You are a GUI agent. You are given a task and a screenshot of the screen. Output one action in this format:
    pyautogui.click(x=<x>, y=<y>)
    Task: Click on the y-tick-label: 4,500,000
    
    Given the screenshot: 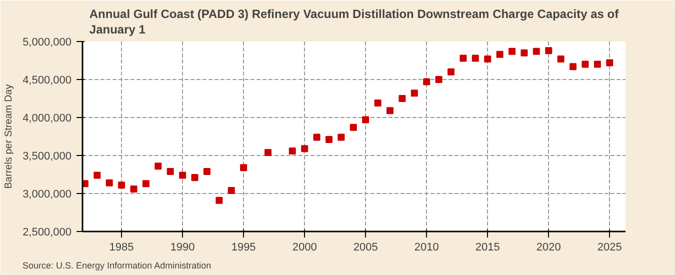 What is the action you would take?
    pyautogui.click(x=47, y=80)
    